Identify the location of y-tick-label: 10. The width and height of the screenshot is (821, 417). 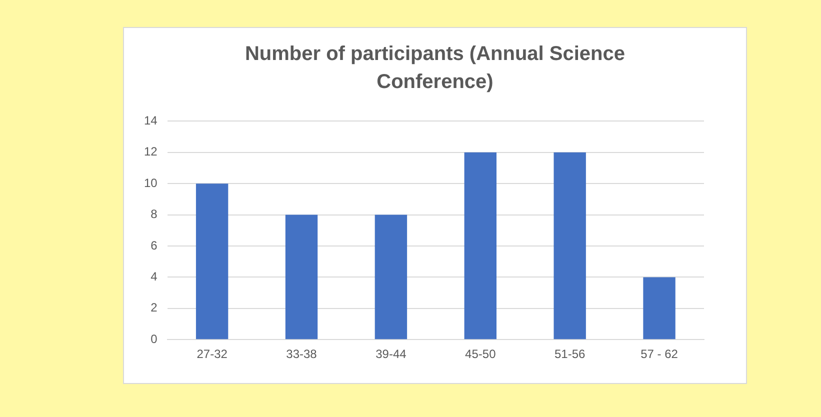
(151, 183).